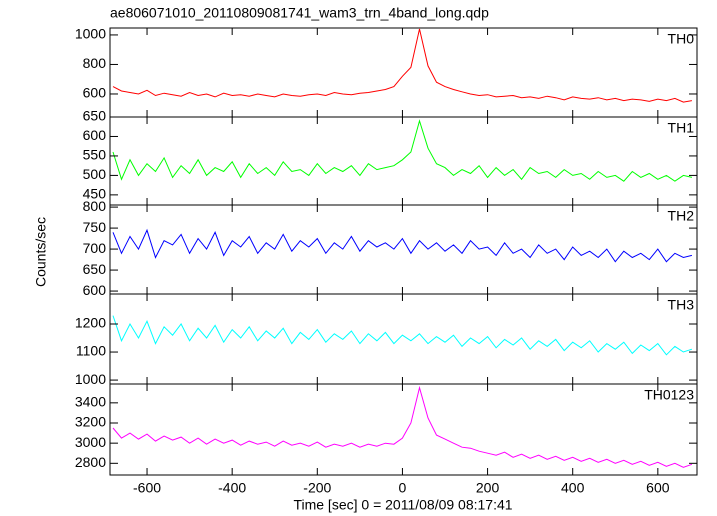 This screenshot has height=516, width=717. What do you see at coordinates (41, 252) in the screenshot?
I see `y-axis-label: Counts/sec` at bounding box center [41, 252].